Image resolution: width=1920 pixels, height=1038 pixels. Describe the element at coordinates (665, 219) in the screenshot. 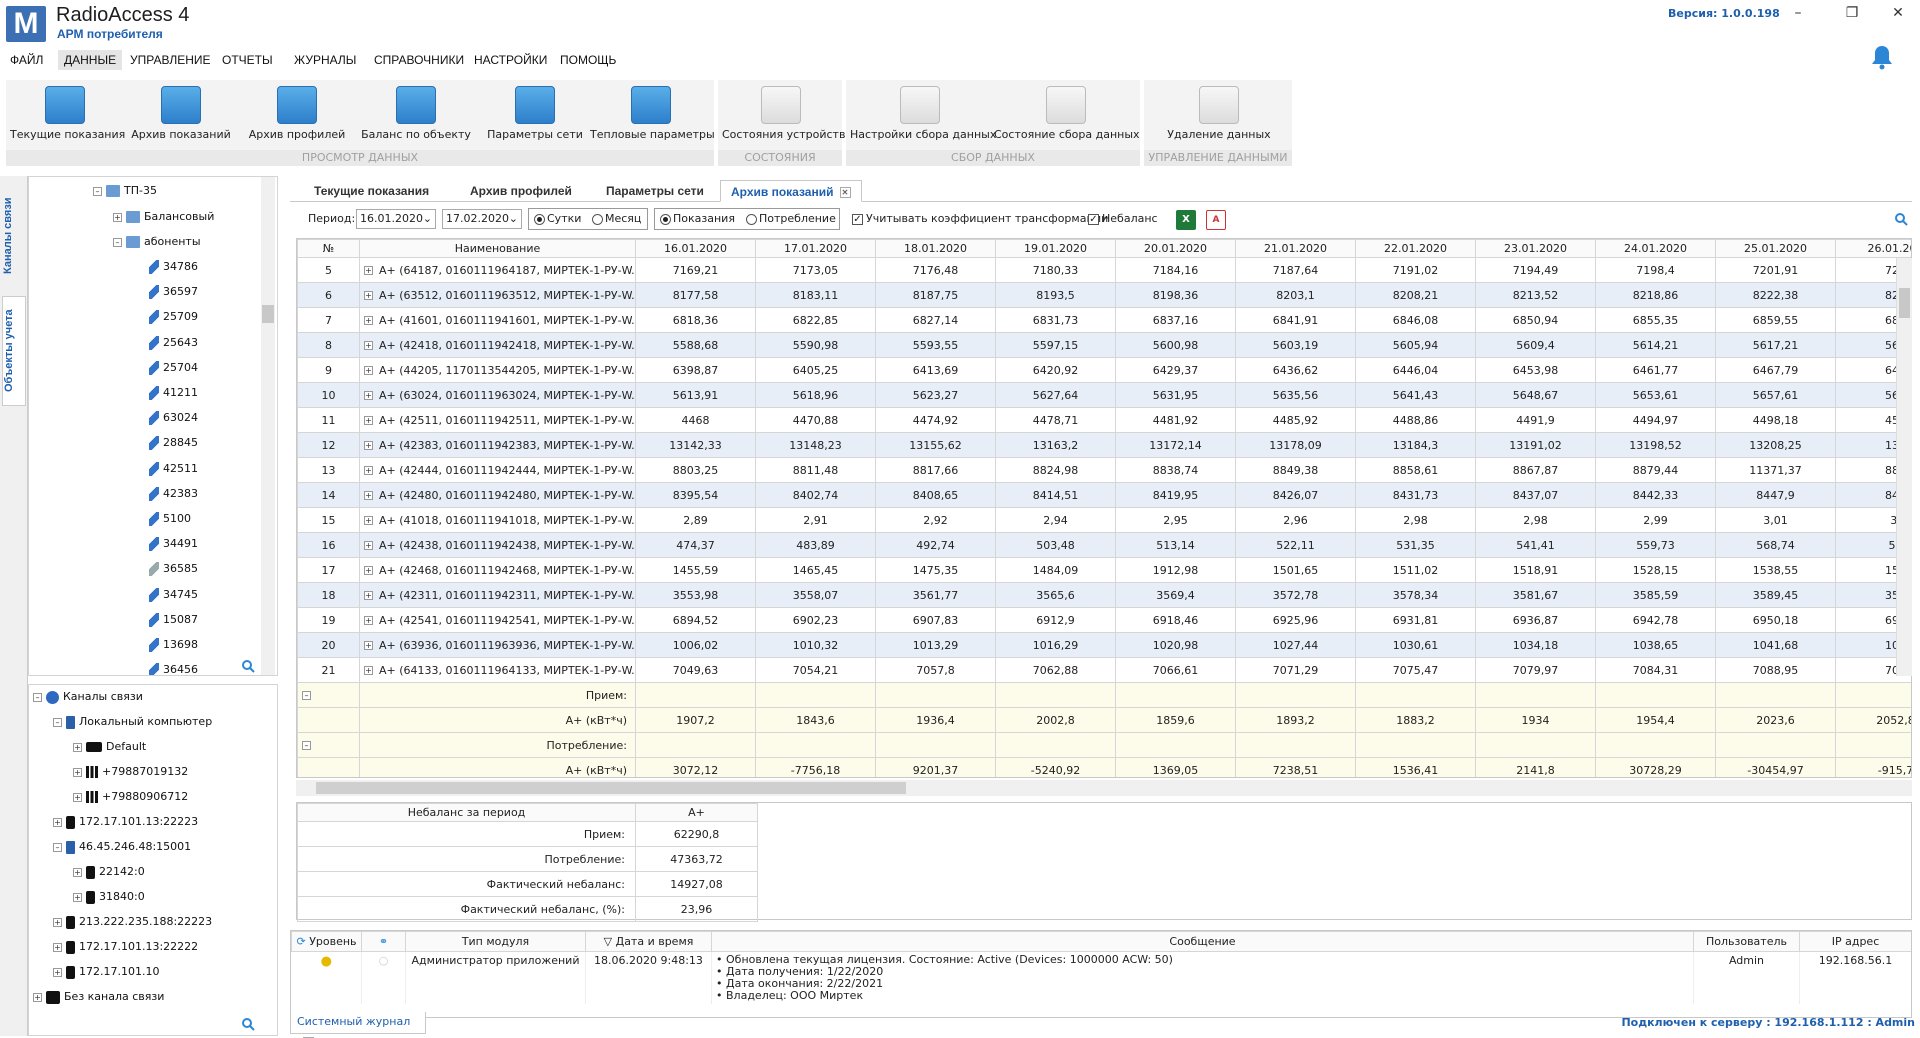

I see `radio-readings-indicator` at that location.